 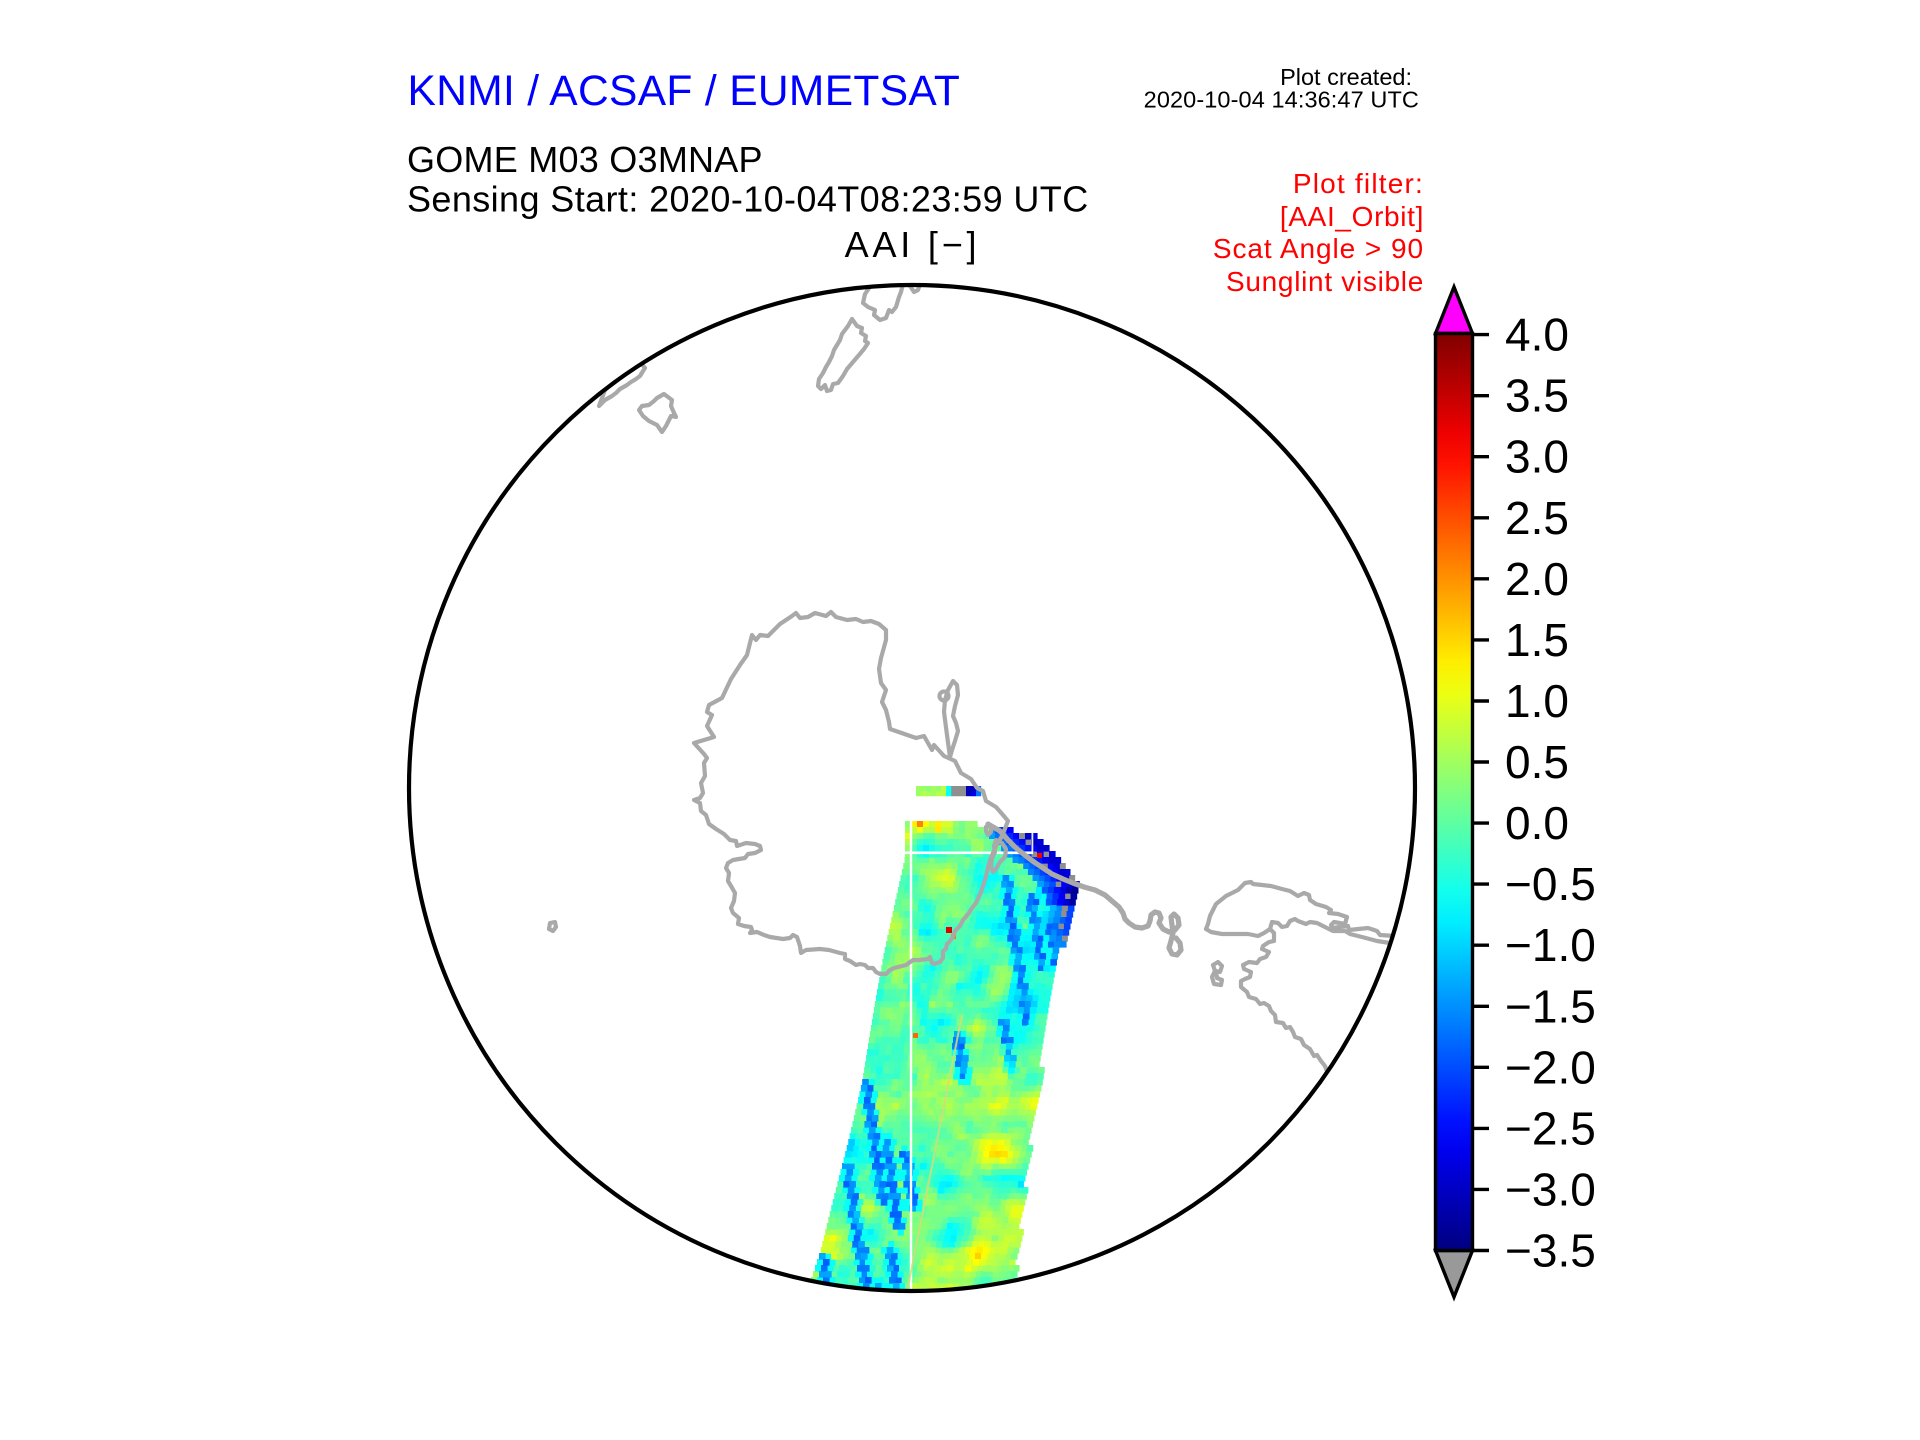 What do you see at coordinates (1537, 457) in the screenshot?
I see `svg-text: 3.0` at bounding box center [1537, 457].